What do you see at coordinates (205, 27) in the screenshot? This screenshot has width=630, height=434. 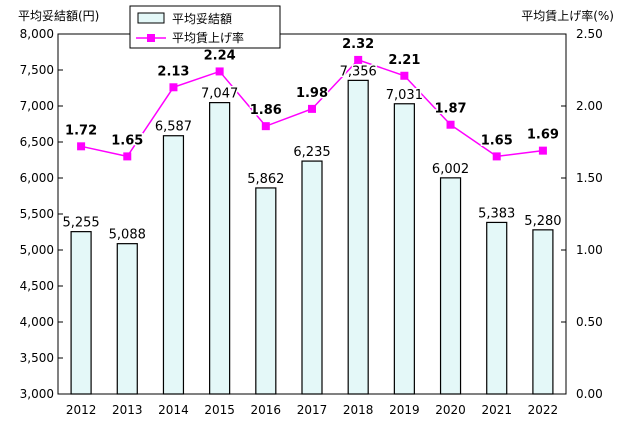 I see `legend: 平均妥結額 平均賃上げ率` at bounding box center [205, 27].